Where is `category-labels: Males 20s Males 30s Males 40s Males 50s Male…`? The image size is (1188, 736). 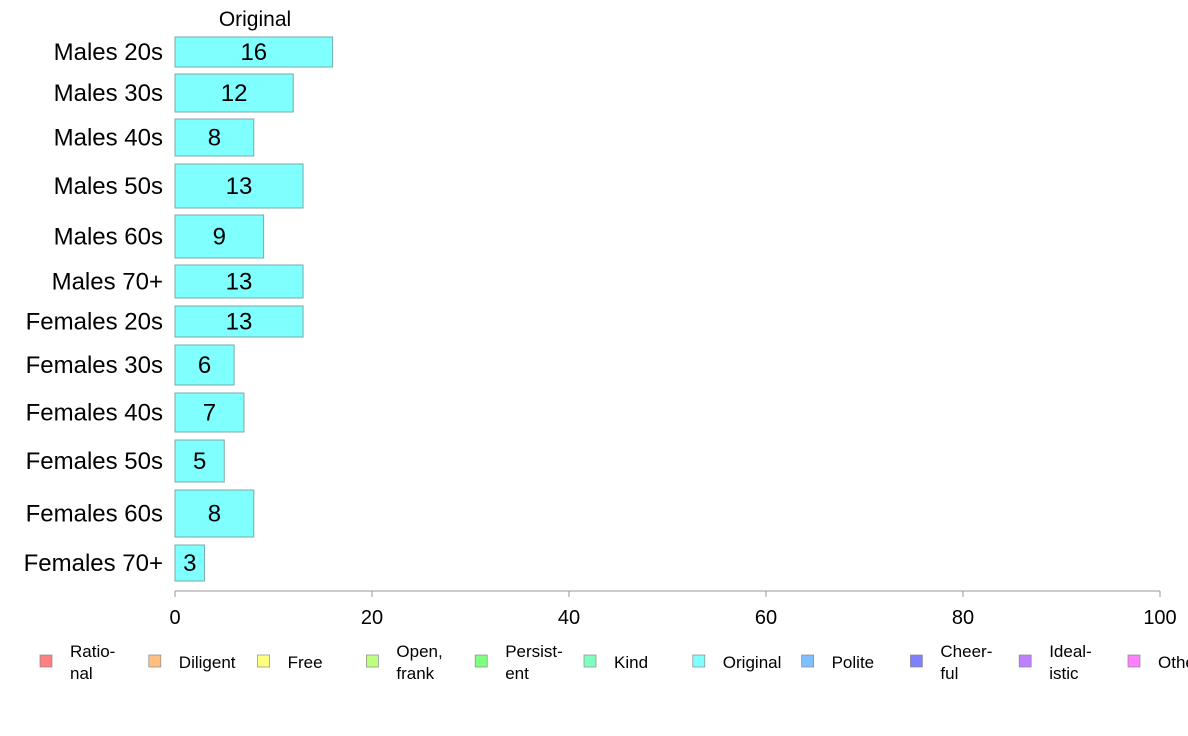
category-labels: Males 20s Males 30s Males 40s Males 50s Male… is located at coordinates (93, 308).